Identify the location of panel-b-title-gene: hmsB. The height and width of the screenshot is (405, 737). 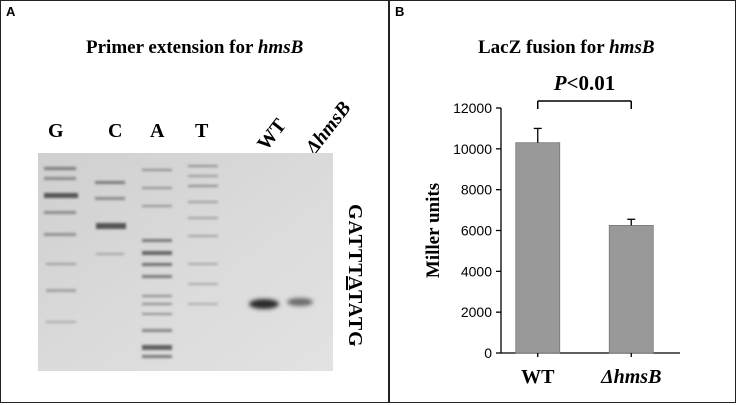
(632, 47).